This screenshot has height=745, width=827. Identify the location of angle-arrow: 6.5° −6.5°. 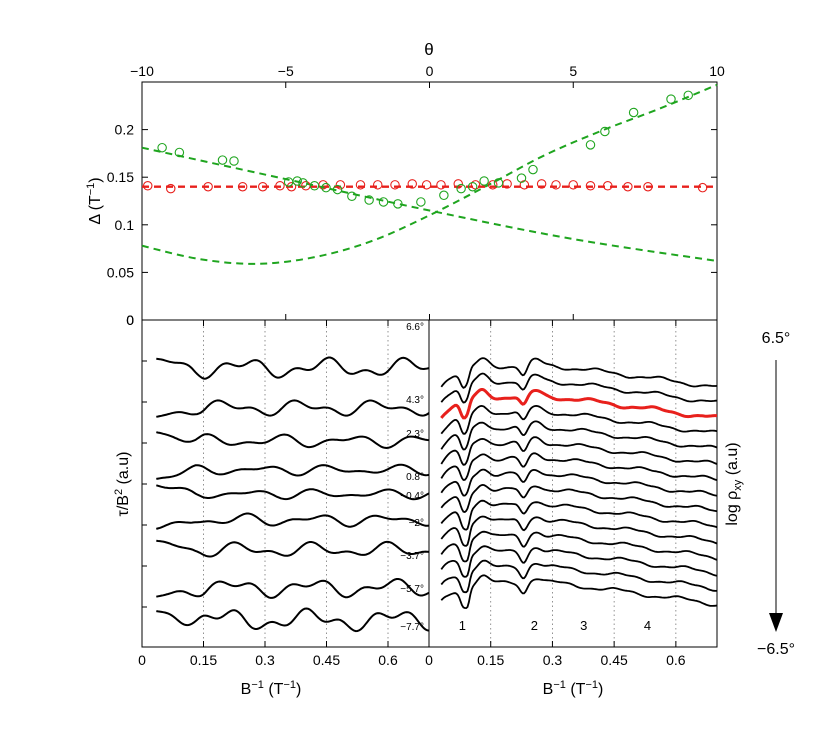
(776, 494).